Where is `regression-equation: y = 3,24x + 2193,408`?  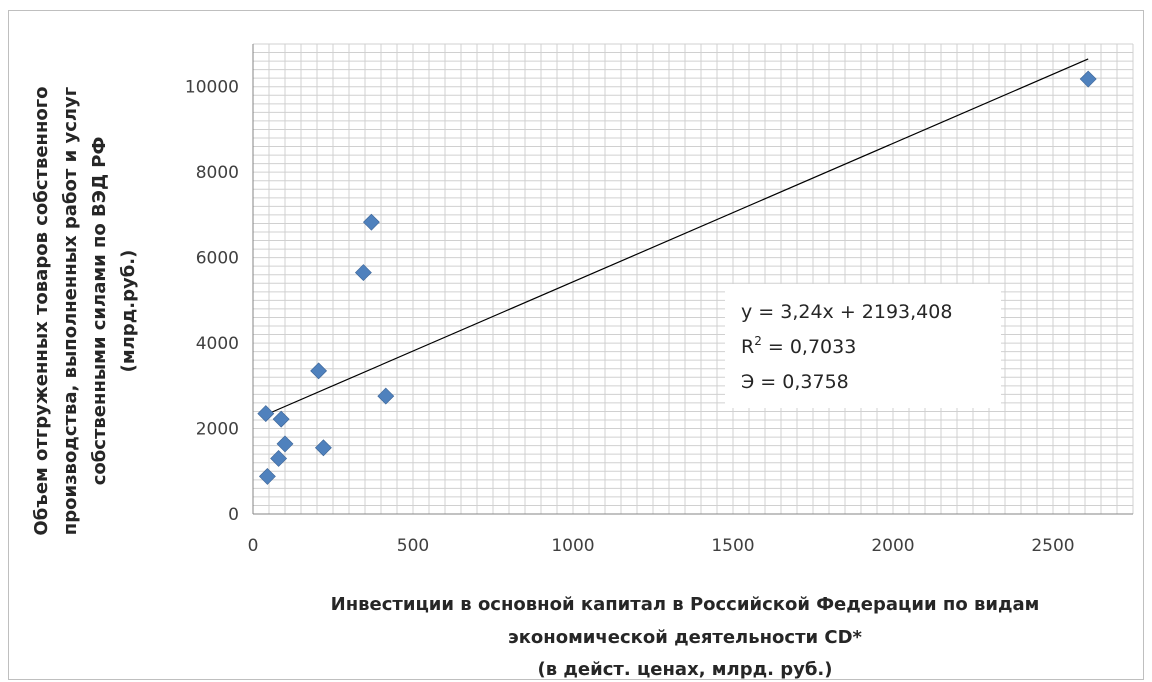
regression-equation: y = 3,24x + 2193,408 is located at coordinates (846, 312).